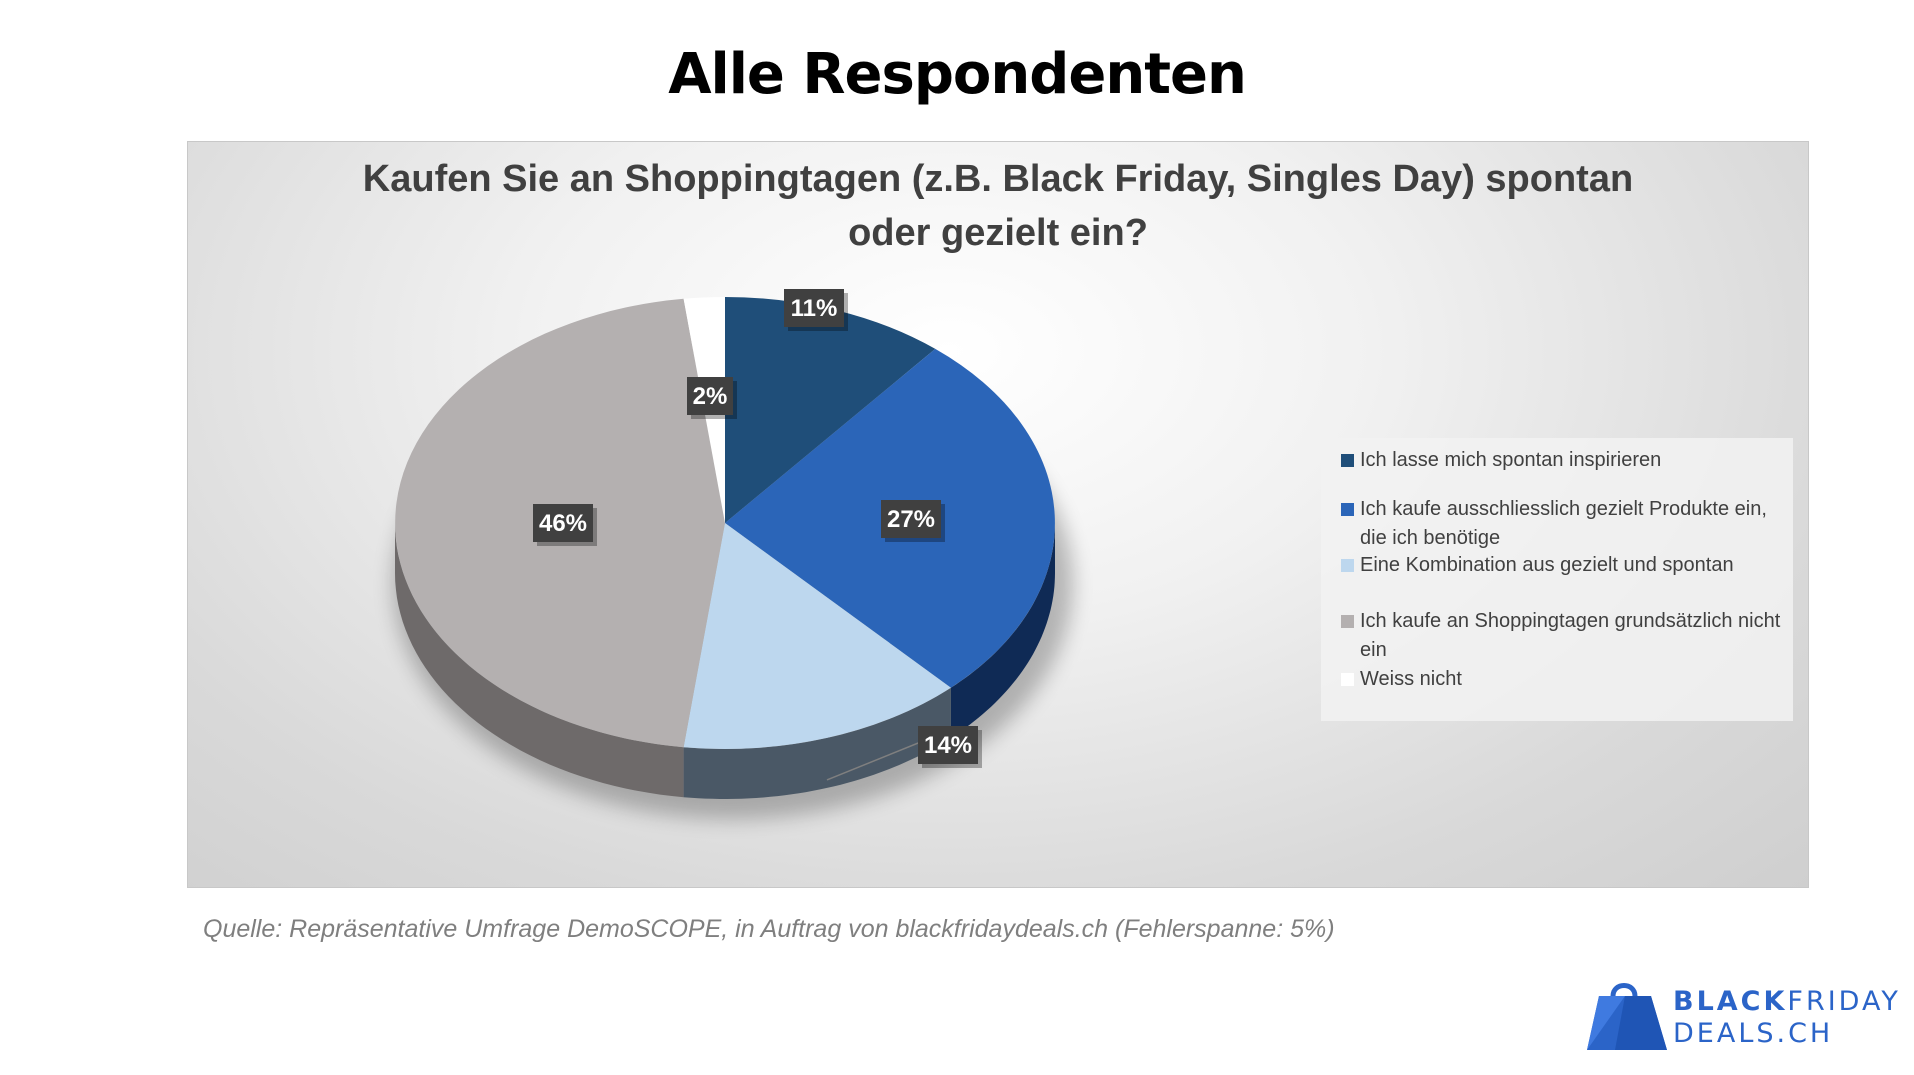  I want to click on legend-item-3: Eine Kombination aus gezielt und spontan, so click(1561, 565).